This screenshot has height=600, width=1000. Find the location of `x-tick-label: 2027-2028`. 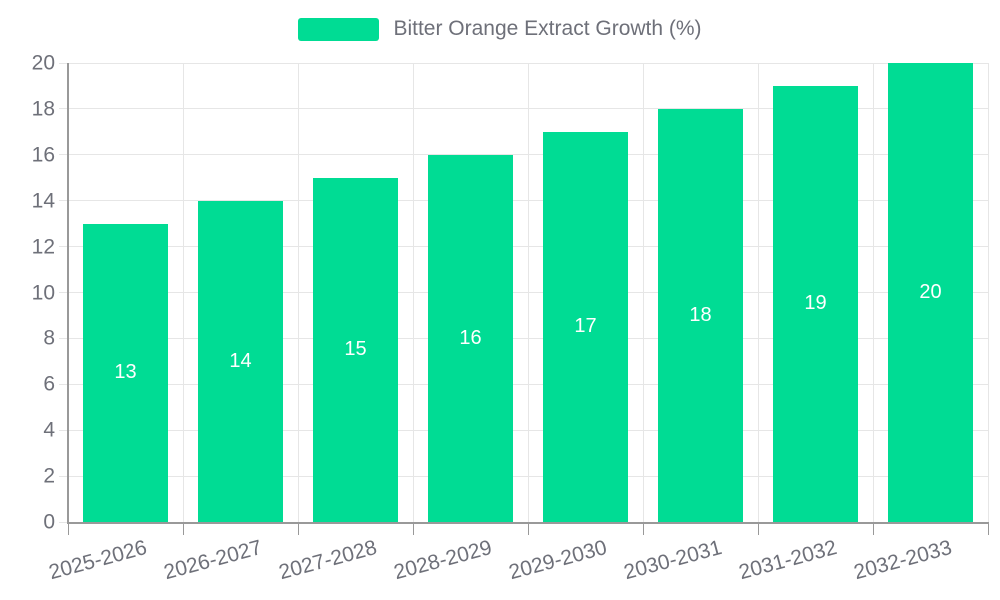

x-tick-label: 2027-2028 is located at coordinates (328, 560).